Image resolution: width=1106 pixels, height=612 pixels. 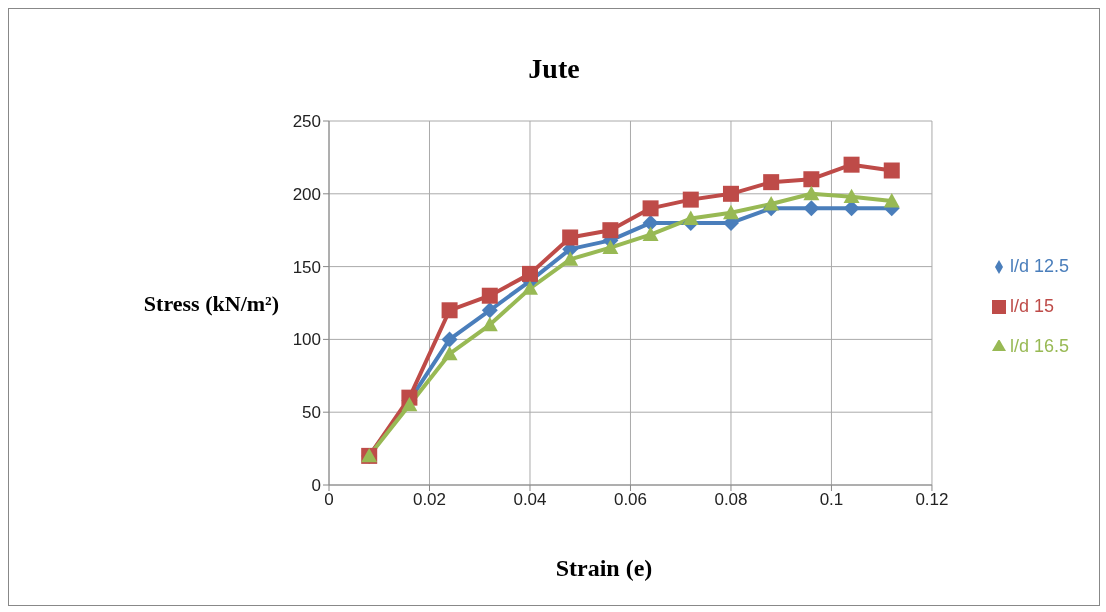 What do you see at coordinates (429, 500) in the screenshot?
I see `x-tick-label: 0.02` at bounding box center [429, 500].